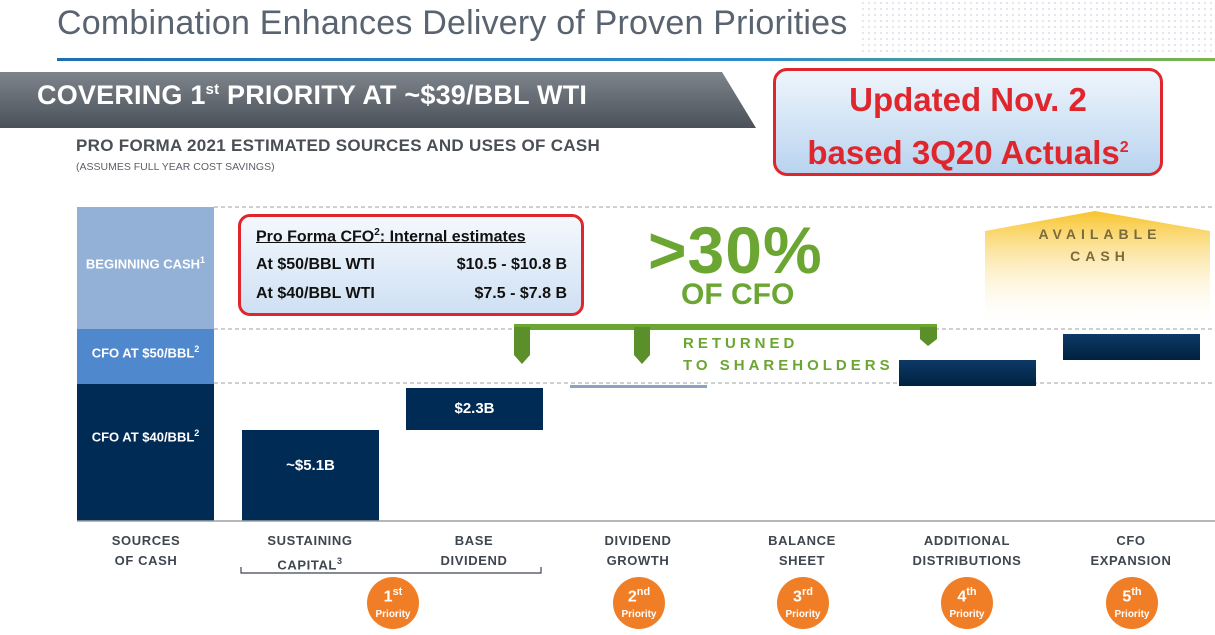  Describe the element at coordinates (1100, 245) in the screenshot. I see `available-cash-label: AVAILABLE CASH` at that location.